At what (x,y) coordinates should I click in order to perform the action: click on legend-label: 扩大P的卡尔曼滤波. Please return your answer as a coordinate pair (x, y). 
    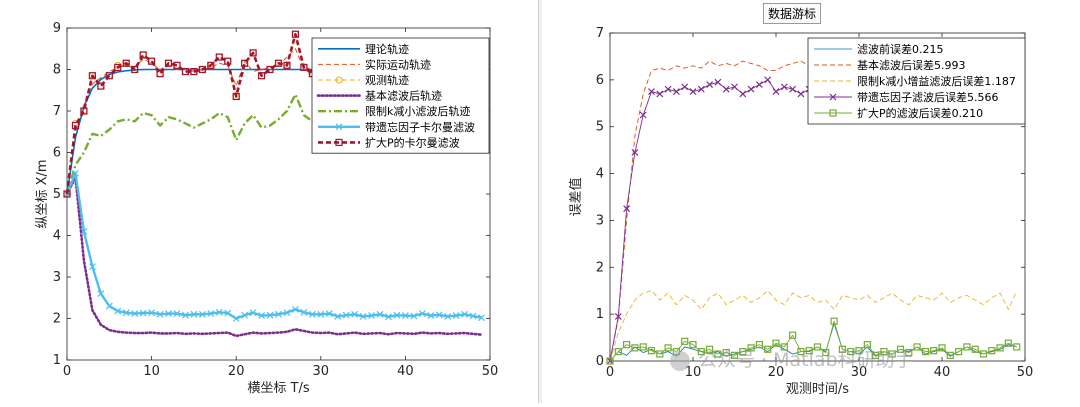
    Looking at the image, I should click on (412, 142).